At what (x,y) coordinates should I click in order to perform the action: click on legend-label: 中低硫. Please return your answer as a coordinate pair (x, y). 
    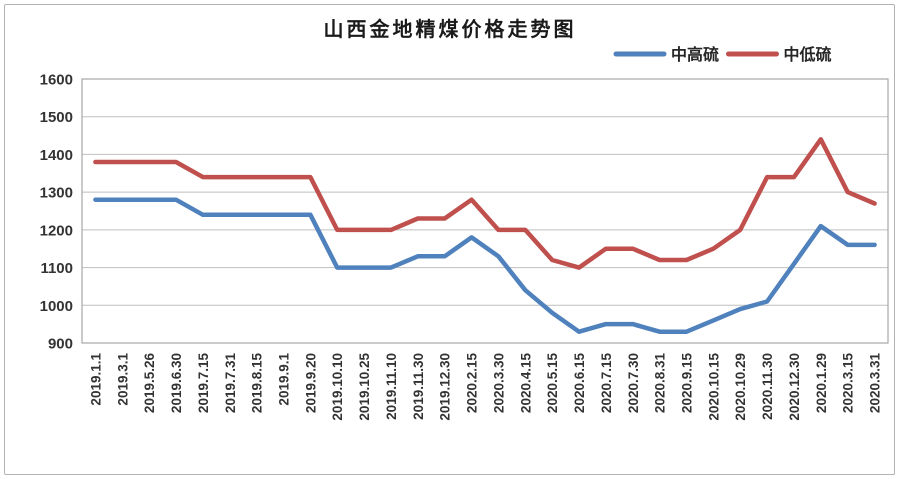
    Looking at the image, I should click on (808, 54).